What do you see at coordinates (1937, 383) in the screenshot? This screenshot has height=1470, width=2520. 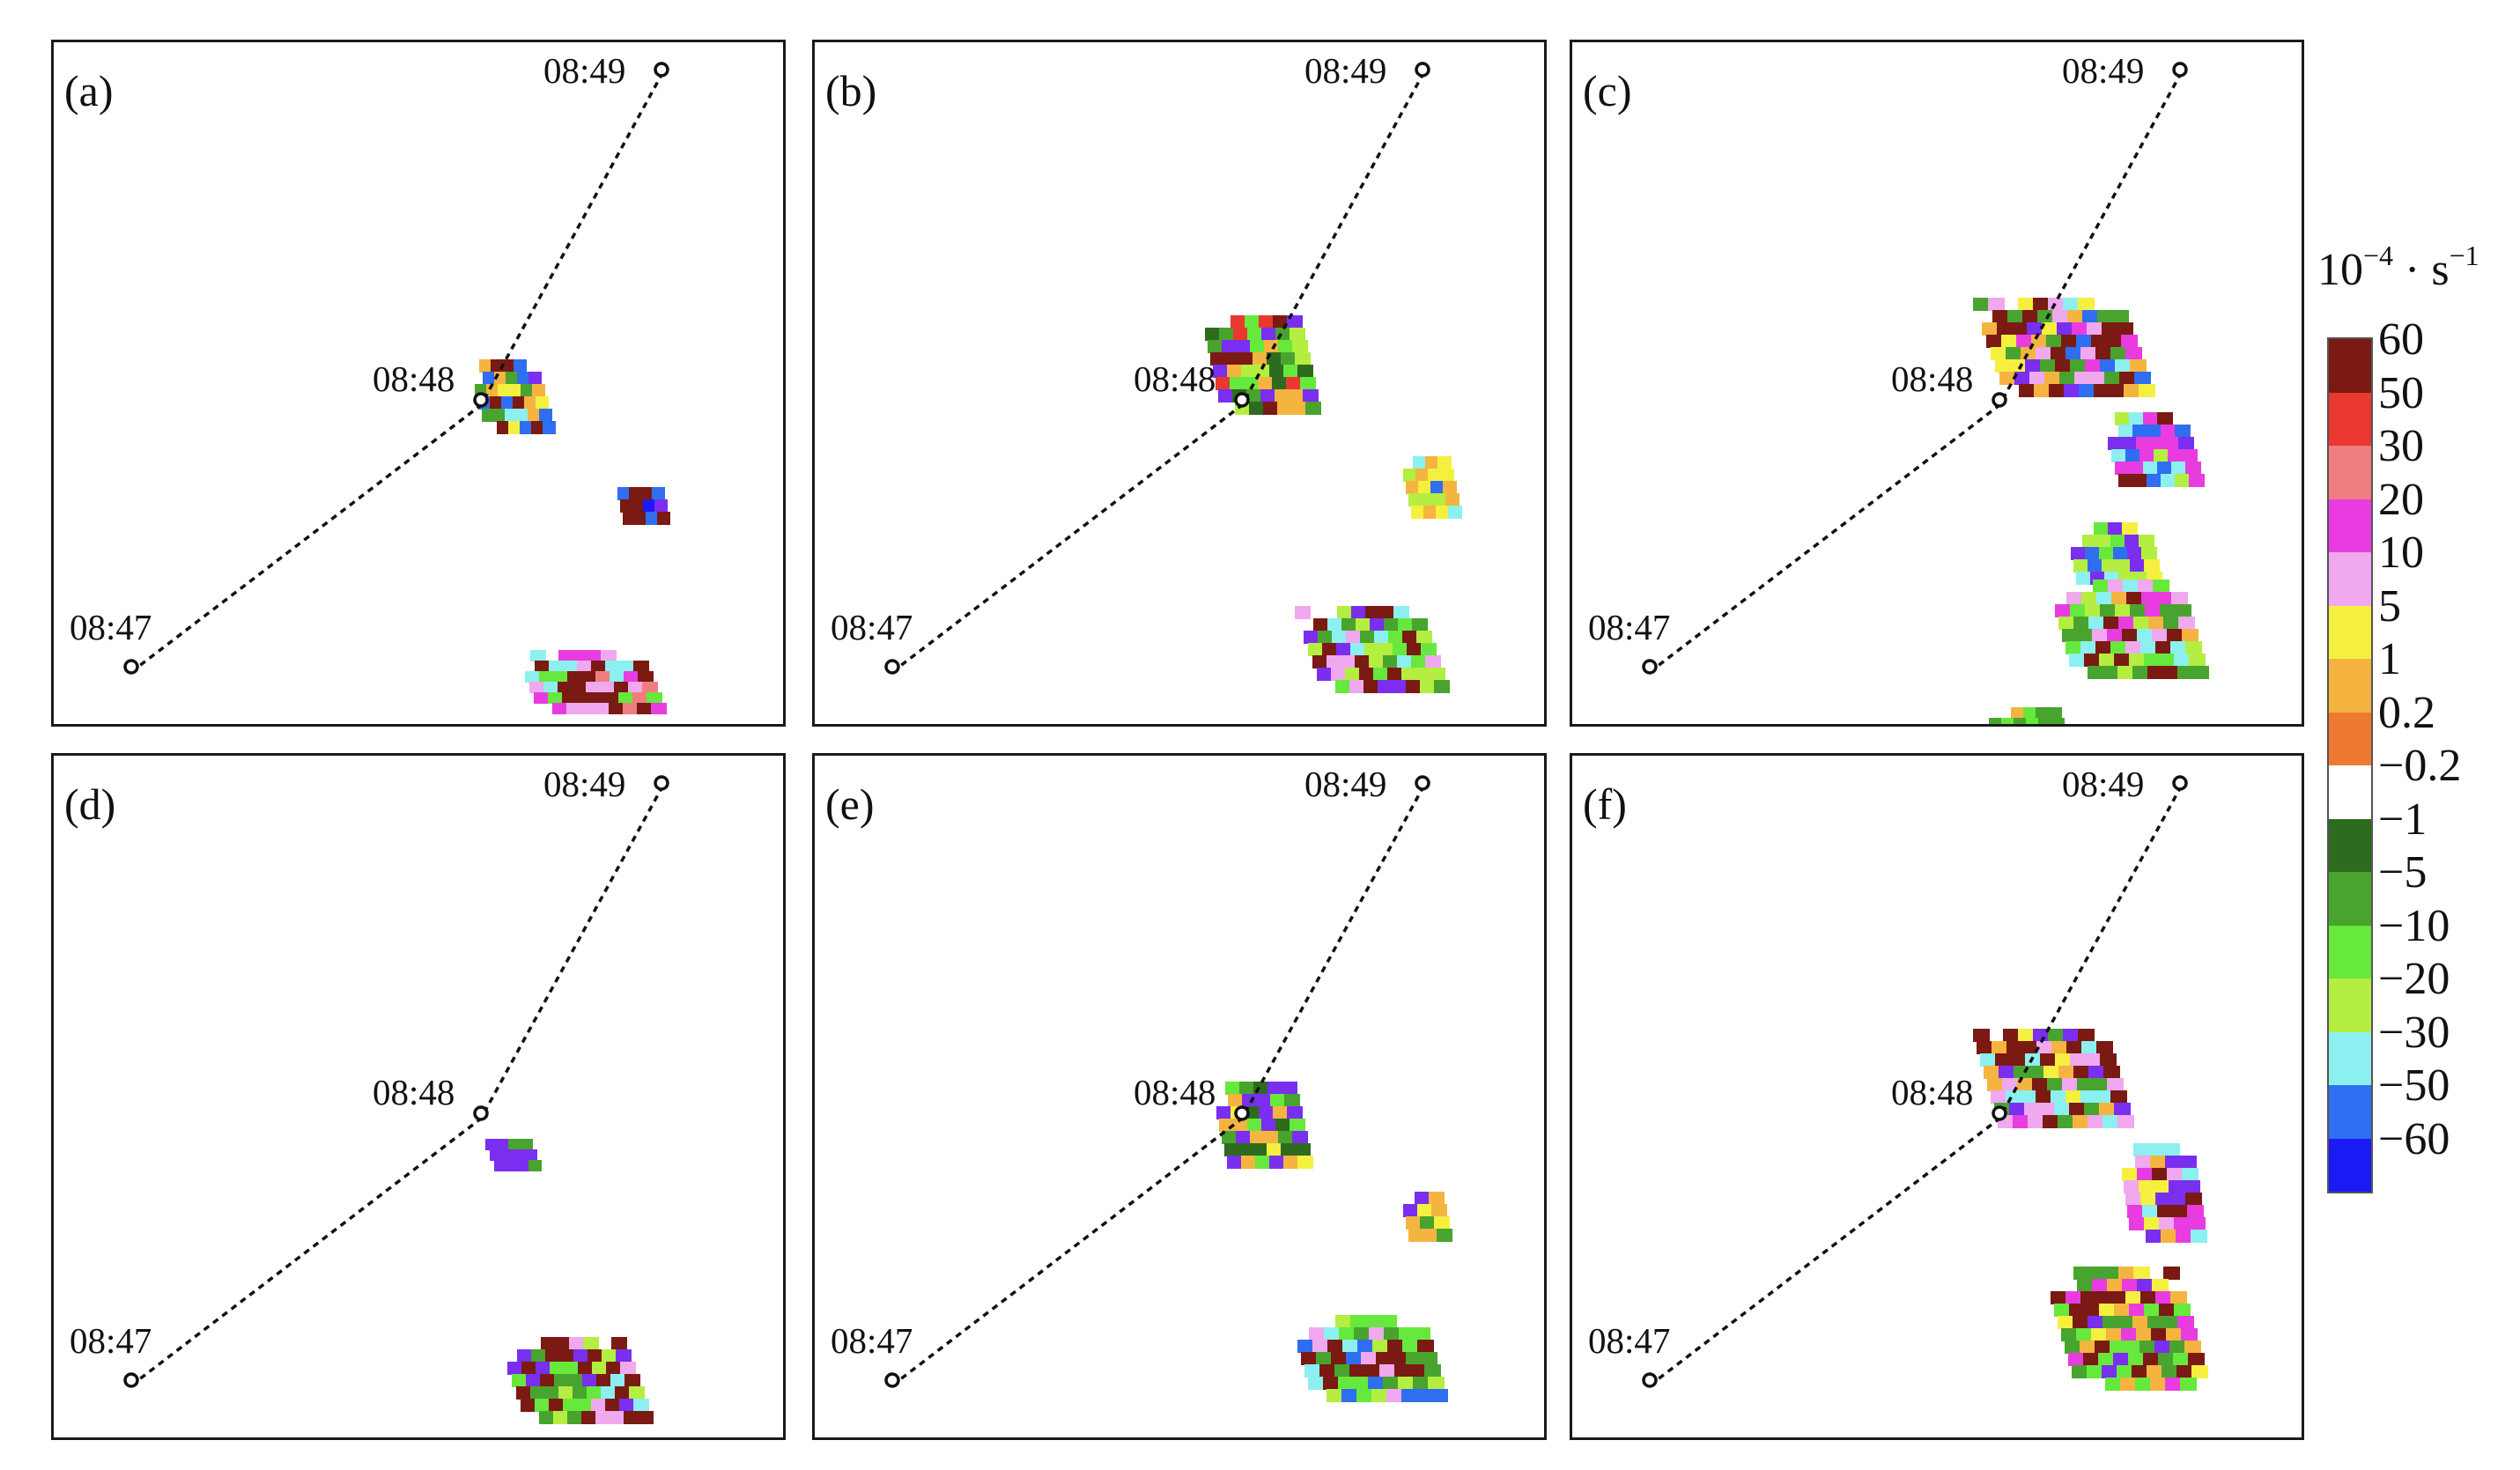 I see `panel-c: (c) 08:47 08:48 08:49` at bounding box center [1937, 383].